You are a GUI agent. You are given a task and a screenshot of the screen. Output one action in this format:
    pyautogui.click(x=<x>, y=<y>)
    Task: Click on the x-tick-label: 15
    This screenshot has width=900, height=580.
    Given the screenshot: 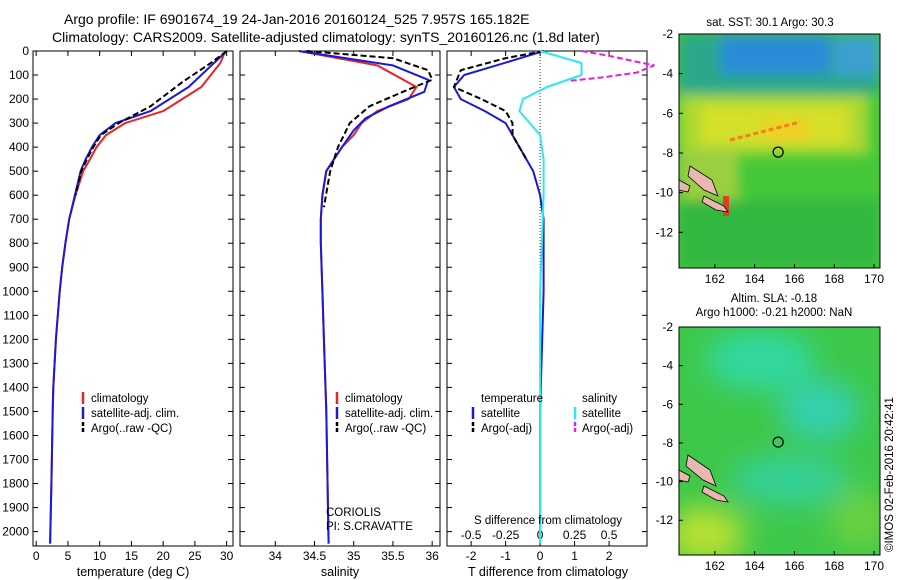 What is the action you would take?
    pyautogui.click(x=132, y=556)
    